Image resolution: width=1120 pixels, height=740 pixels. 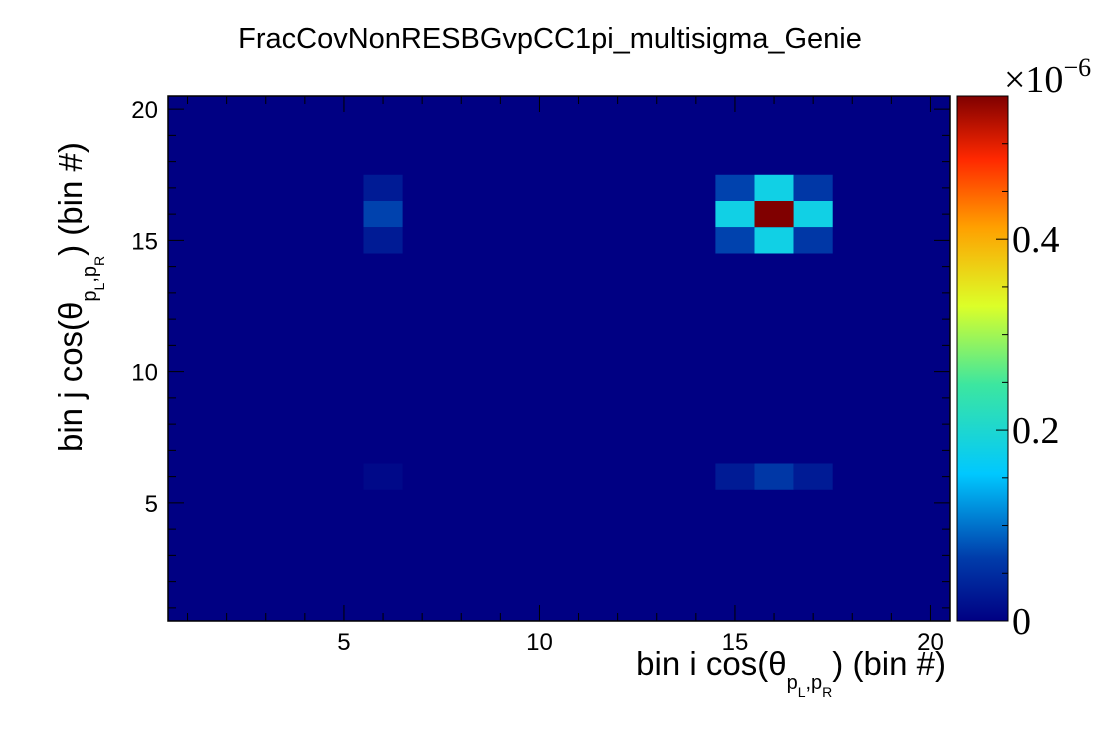 I want to click on colorbar-tick-label: 0.2, so click(x=1036, y=431).